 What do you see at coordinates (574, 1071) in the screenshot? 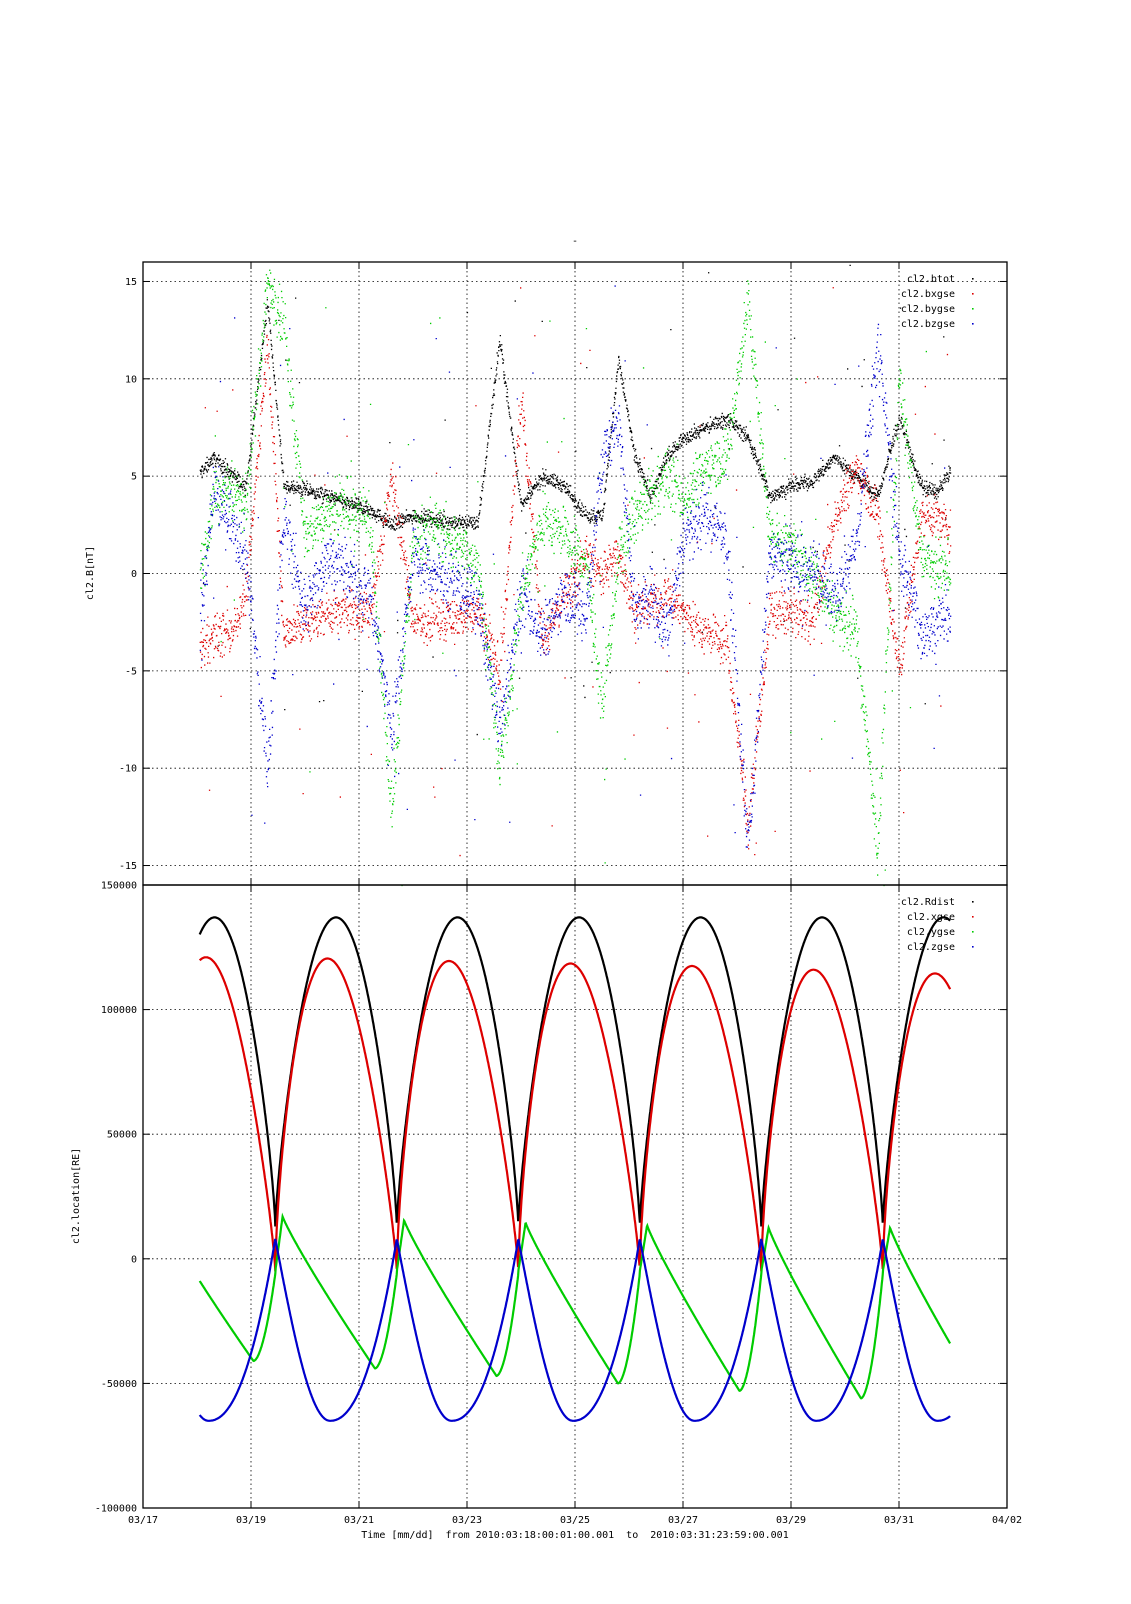
I see `series-line-cl2-Rdist` at bounding box center [574, 1071].